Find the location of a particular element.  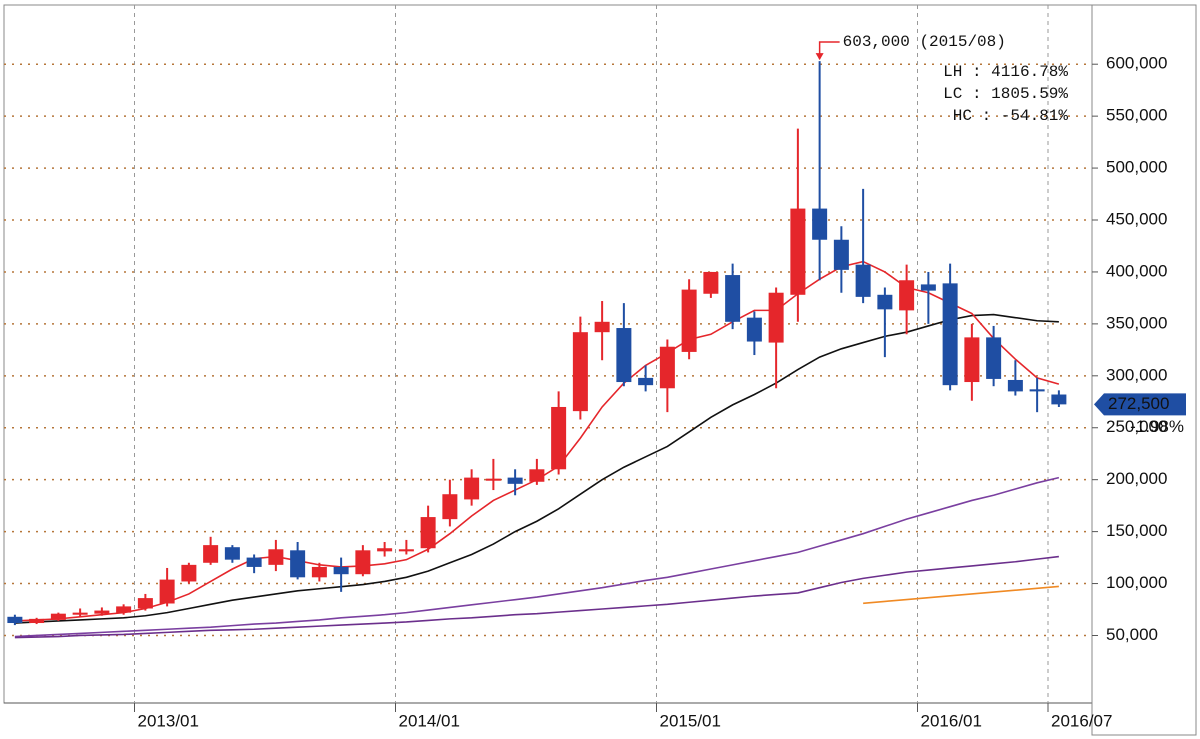

last-price-box is located at coordinates (1145, 404).